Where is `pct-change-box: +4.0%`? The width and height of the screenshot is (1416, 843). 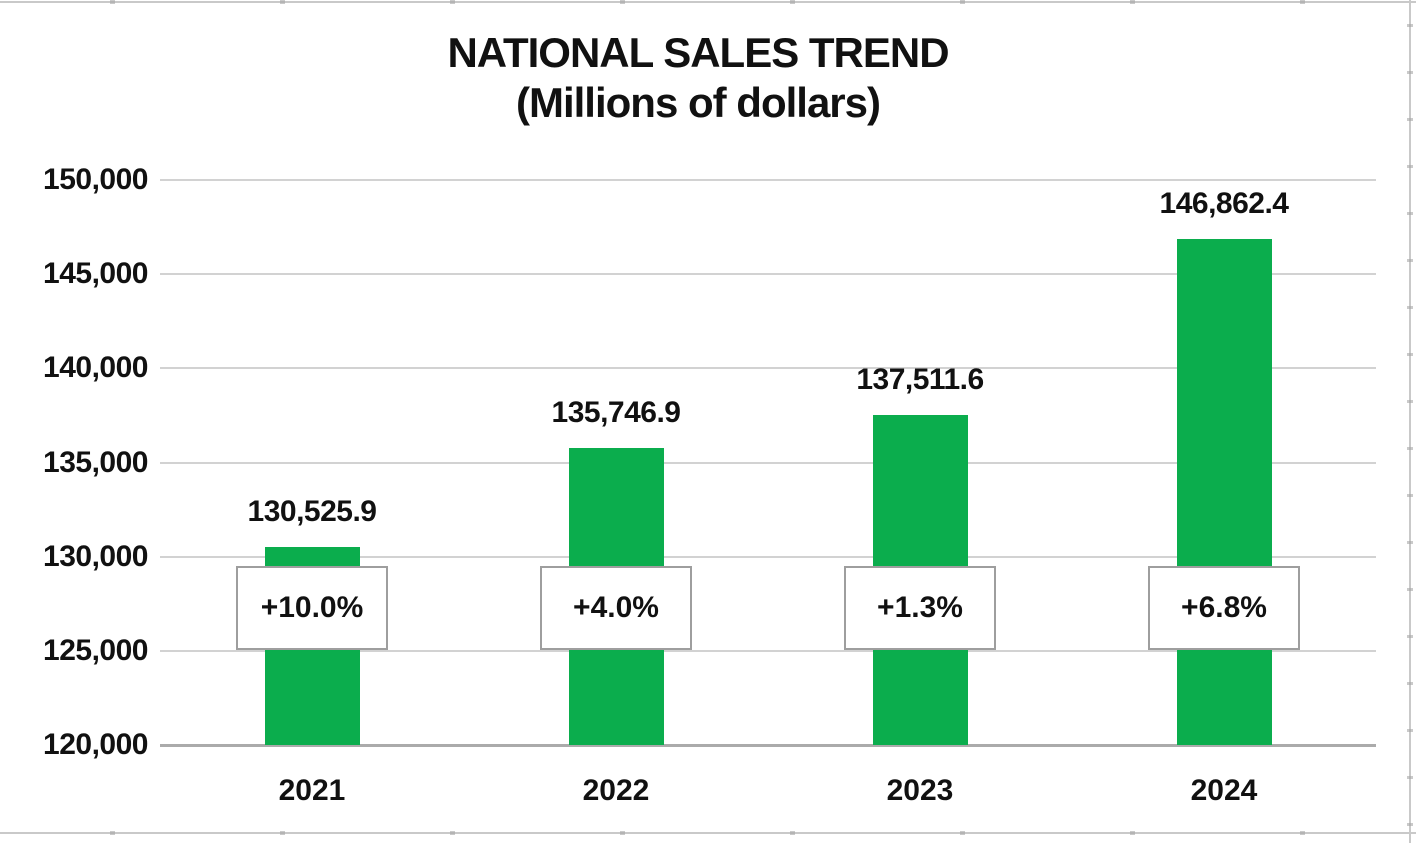
pct-change-box: +4.0% is located at coordinates (616, 608).